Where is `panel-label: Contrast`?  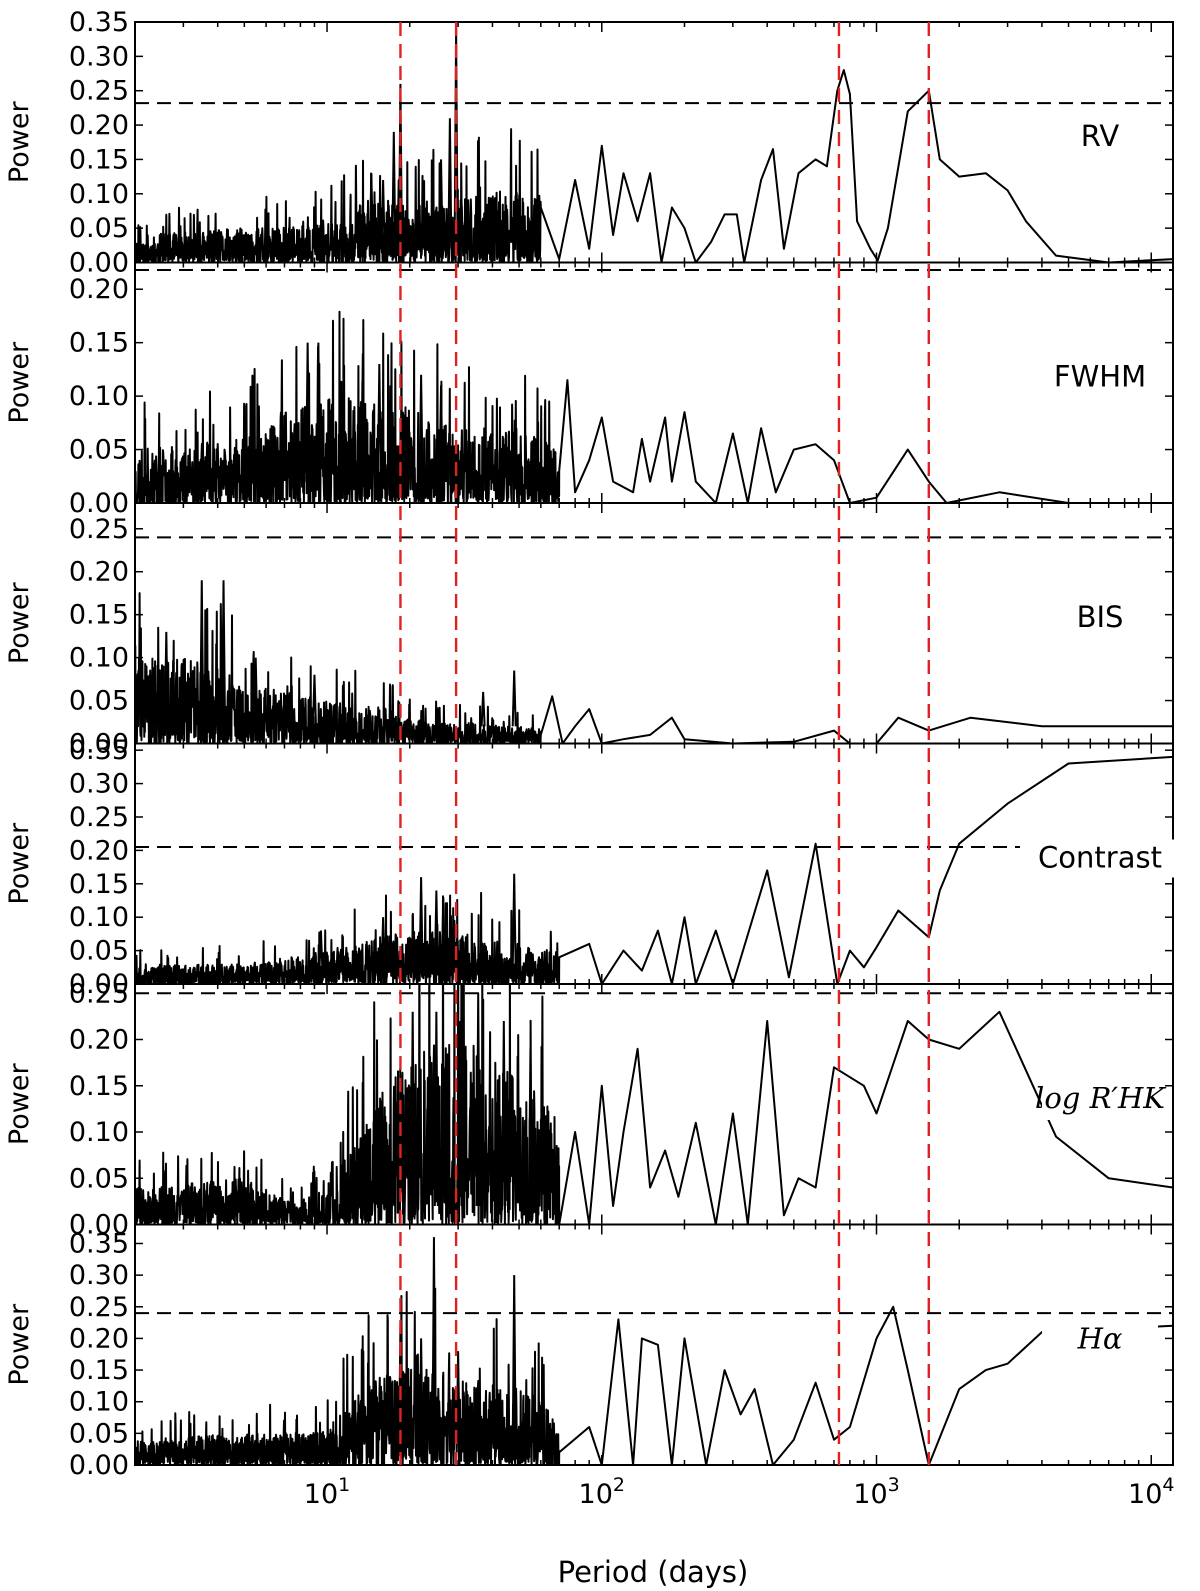
panel-label: Contrast is located at coordinates (1100, 858).